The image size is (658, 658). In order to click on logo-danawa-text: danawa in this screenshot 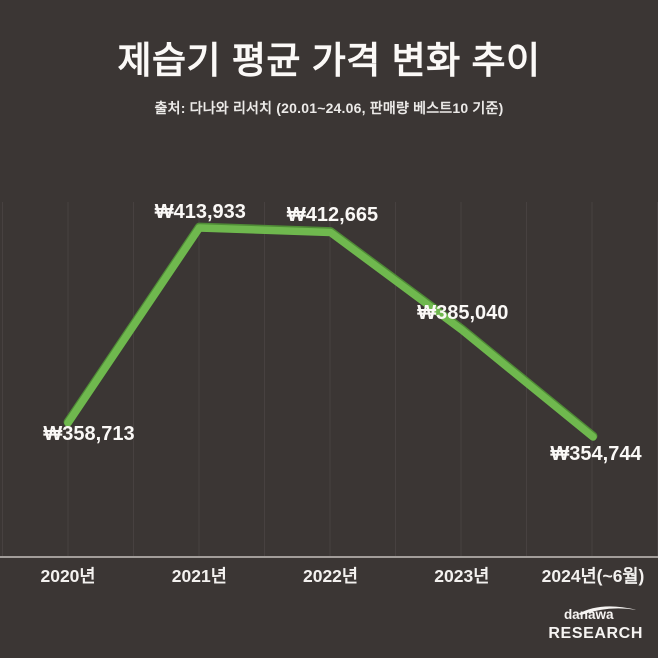, I will do `click(588, 614)`.